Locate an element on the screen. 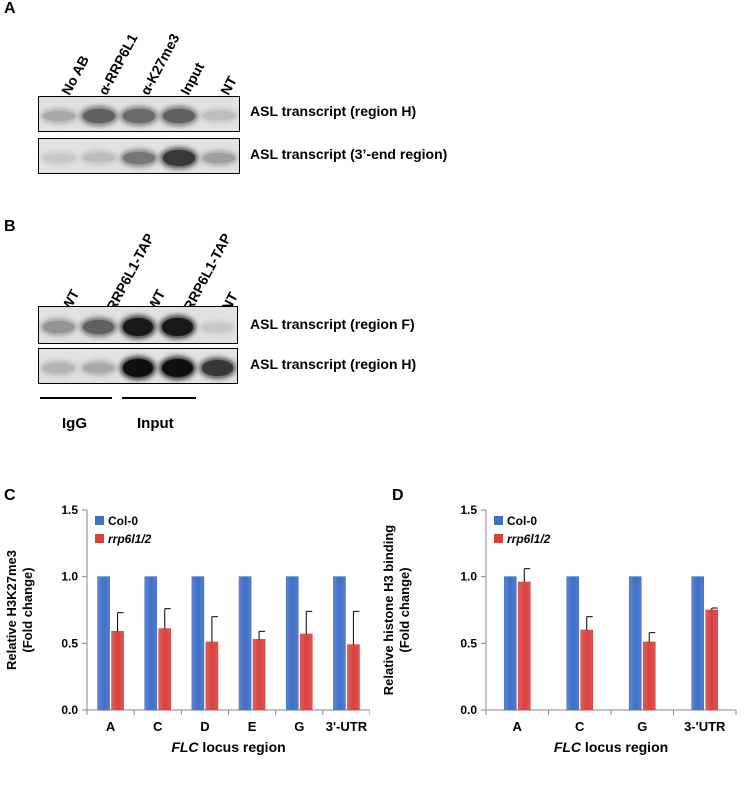  panel-a-gel-1-label: ASL transcript (region H) is located at coordinates (333, 111).